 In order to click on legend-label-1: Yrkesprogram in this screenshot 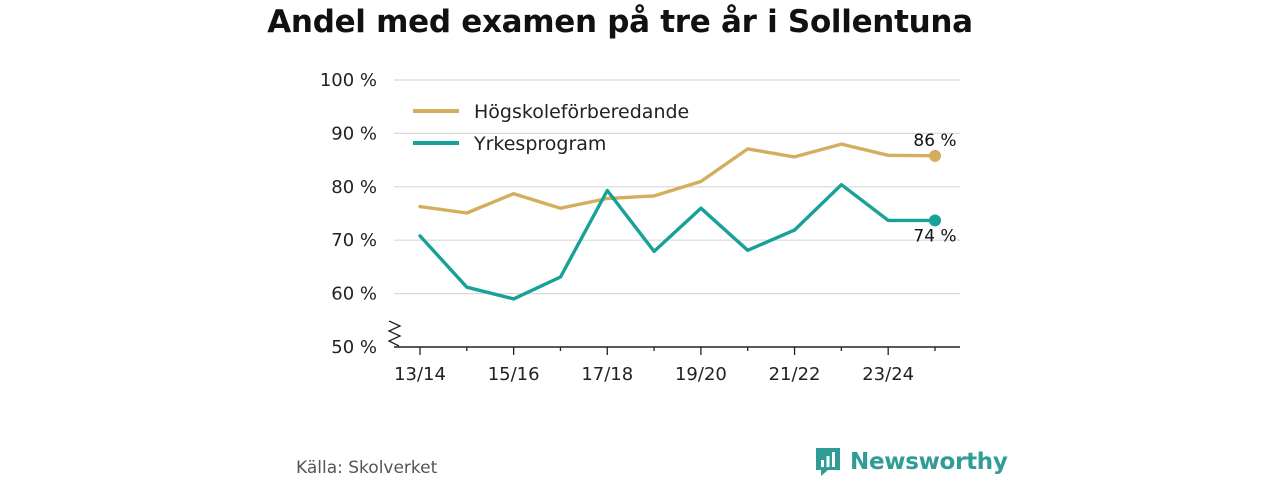, I will do `click(539, 144)`.